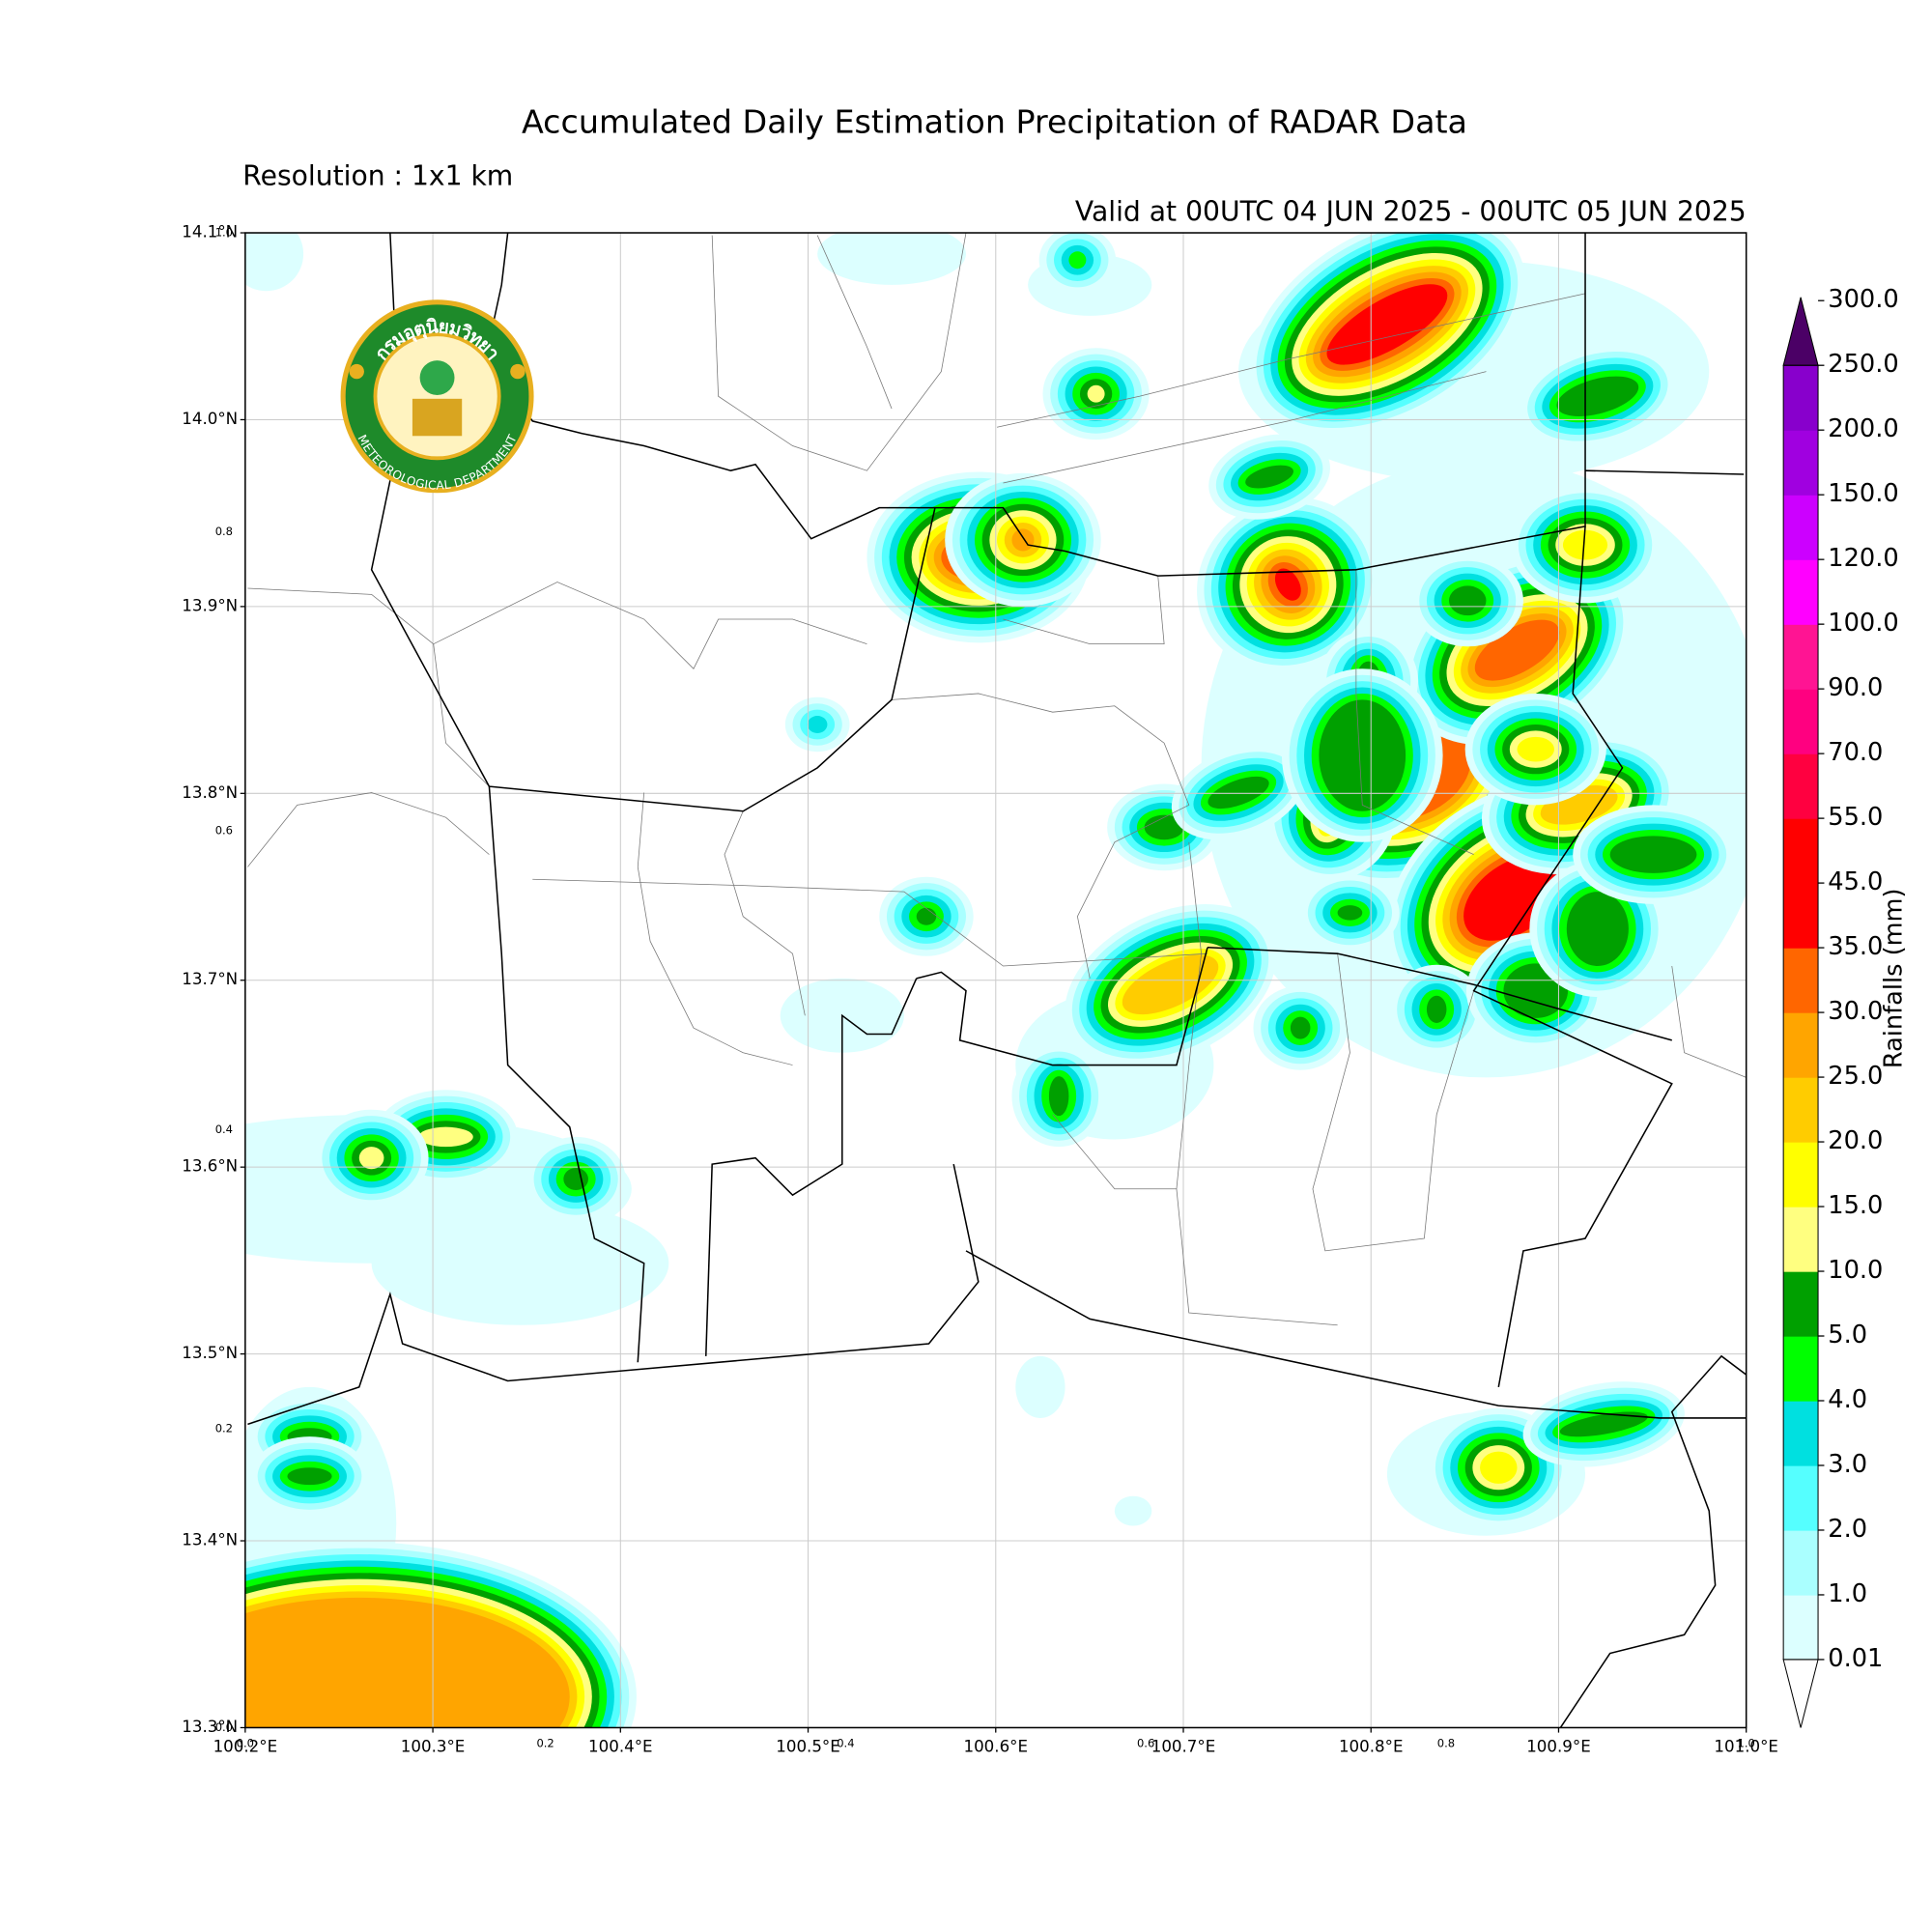 The height and width of the screenshot is (1932, 1932). Describe the element at coordinates (1894, 978) in the screenshot. I see `colorbar-title: Rainfalls (mm)` at that location.